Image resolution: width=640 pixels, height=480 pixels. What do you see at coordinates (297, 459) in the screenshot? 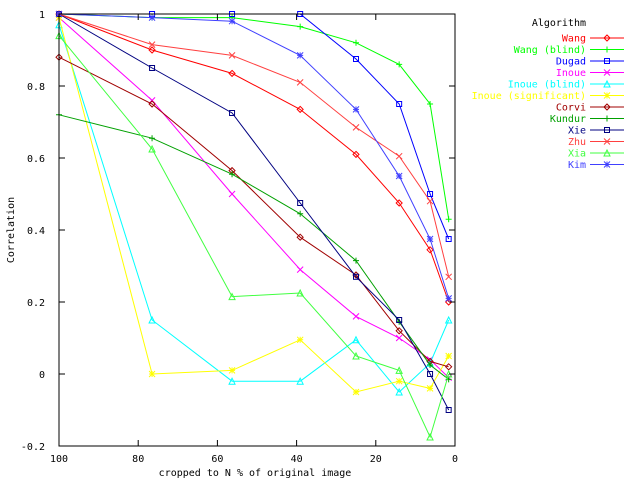
I see `x-tick-label: 40` at bounding box center [297, 459].